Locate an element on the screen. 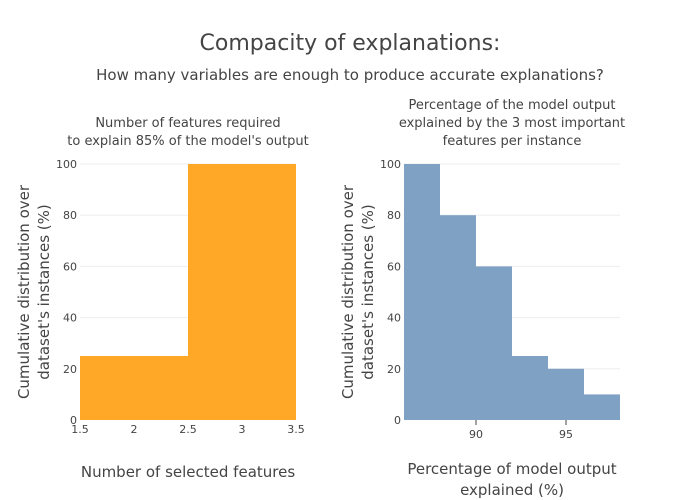 The image size is (700, 500). main-title: Compacity of explanations: is located at coordinates (350, 43).